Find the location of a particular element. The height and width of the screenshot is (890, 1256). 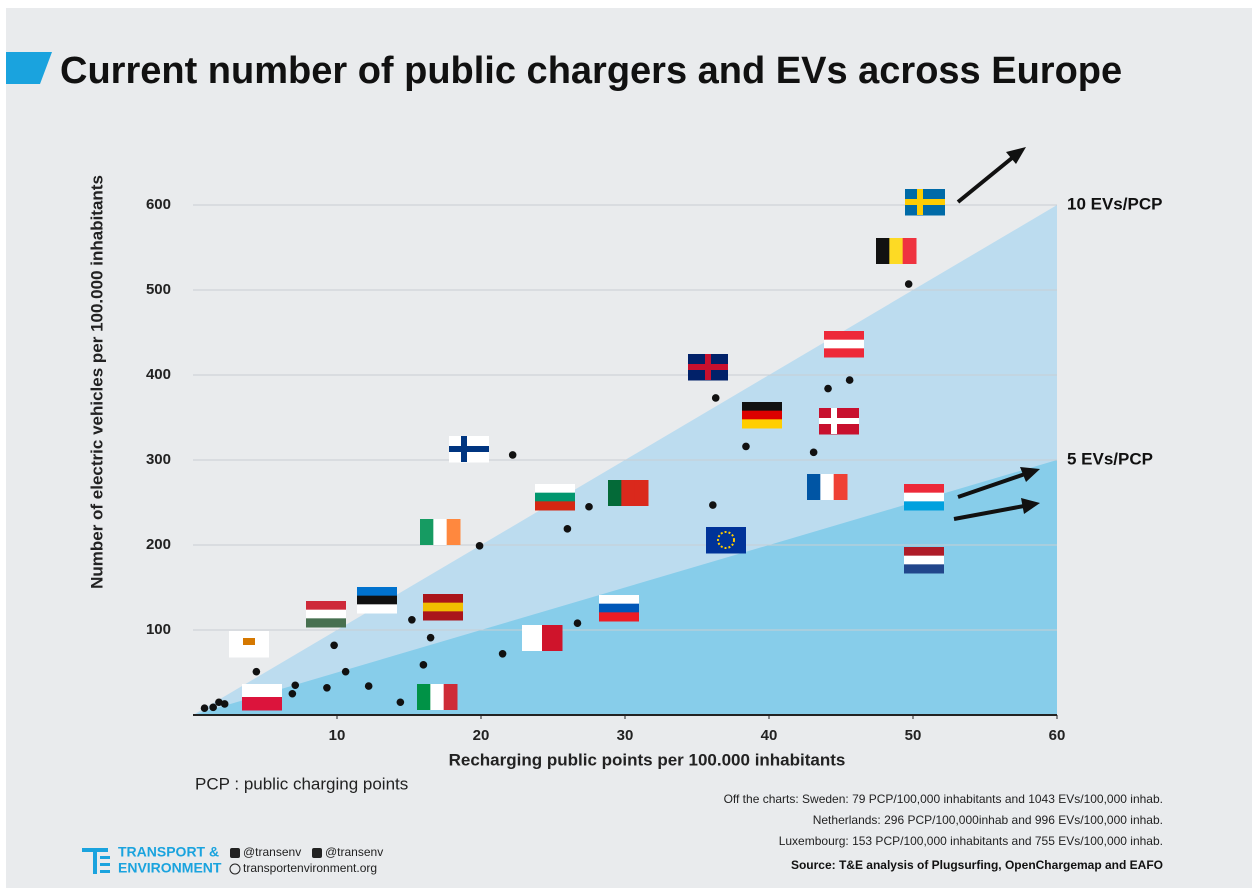

y-tick-label: 500 is located at coordinates (158, 289).